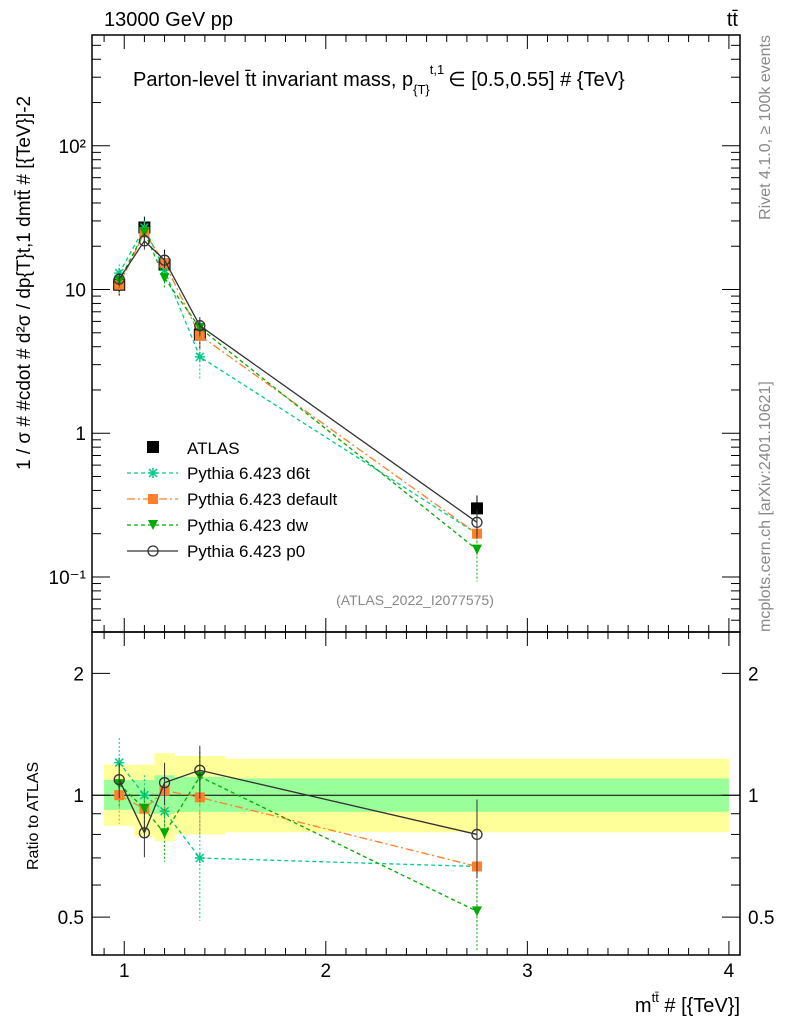 The image size is (786, 1024). What do you see at coordinates (168, 20) in the screenshot?
I see `header-left: 13000 GeV pp` at bounding box center [168, 20].